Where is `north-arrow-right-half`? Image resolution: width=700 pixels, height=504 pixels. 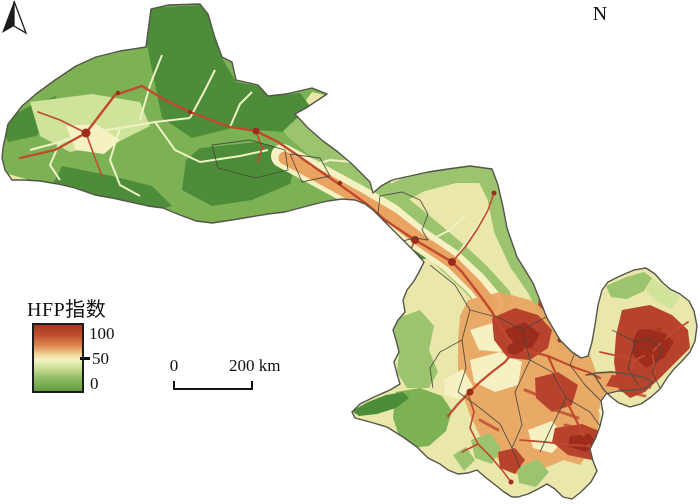
north-arrow-right-half is located at coordinates (20, 17).